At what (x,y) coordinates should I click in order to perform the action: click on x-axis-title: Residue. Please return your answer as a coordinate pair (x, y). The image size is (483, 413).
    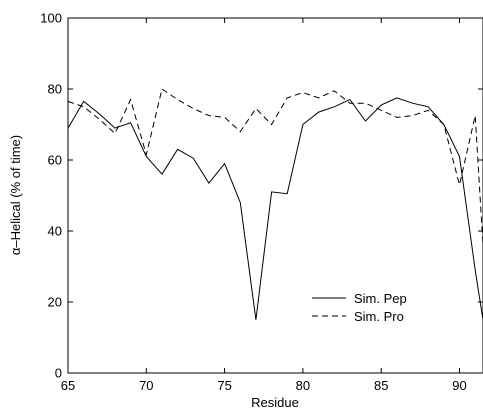
    Looking at the image, I should click on (275, 402).